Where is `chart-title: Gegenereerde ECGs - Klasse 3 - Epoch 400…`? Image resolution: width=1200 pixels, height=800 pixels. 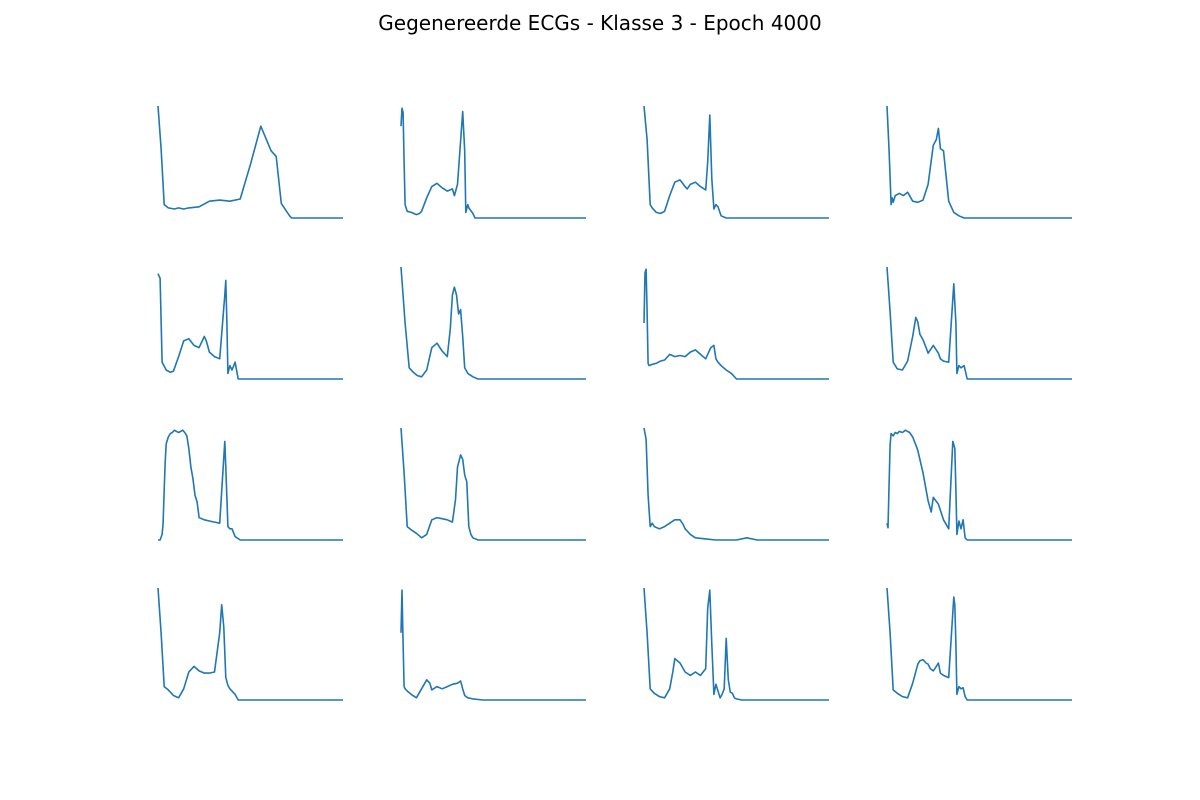 chart-title: Gegenereerde ECGs - Klasse 3 - Epoch 400… is located at coordinates (600, 23).